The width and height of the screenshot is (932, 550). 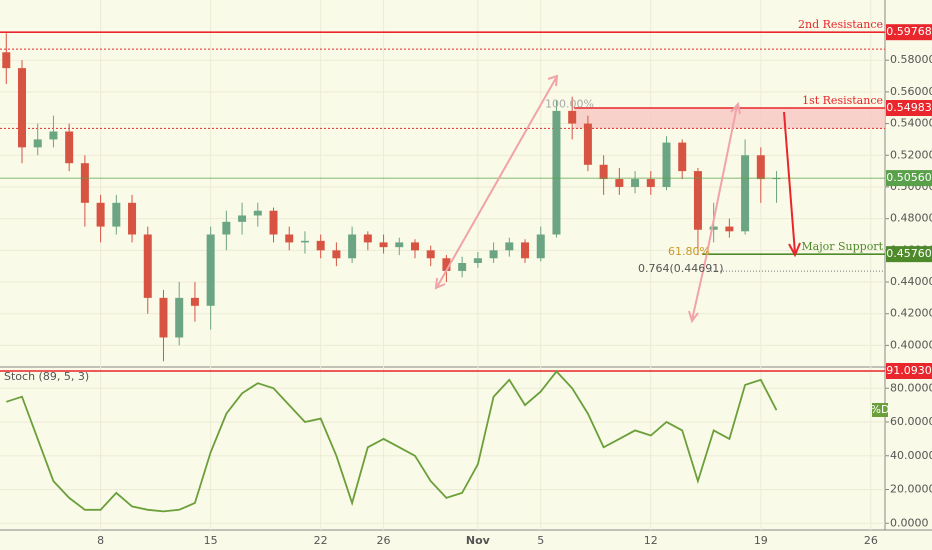 I want to click on price-label: 0.50560, so click(x=909, y=177).